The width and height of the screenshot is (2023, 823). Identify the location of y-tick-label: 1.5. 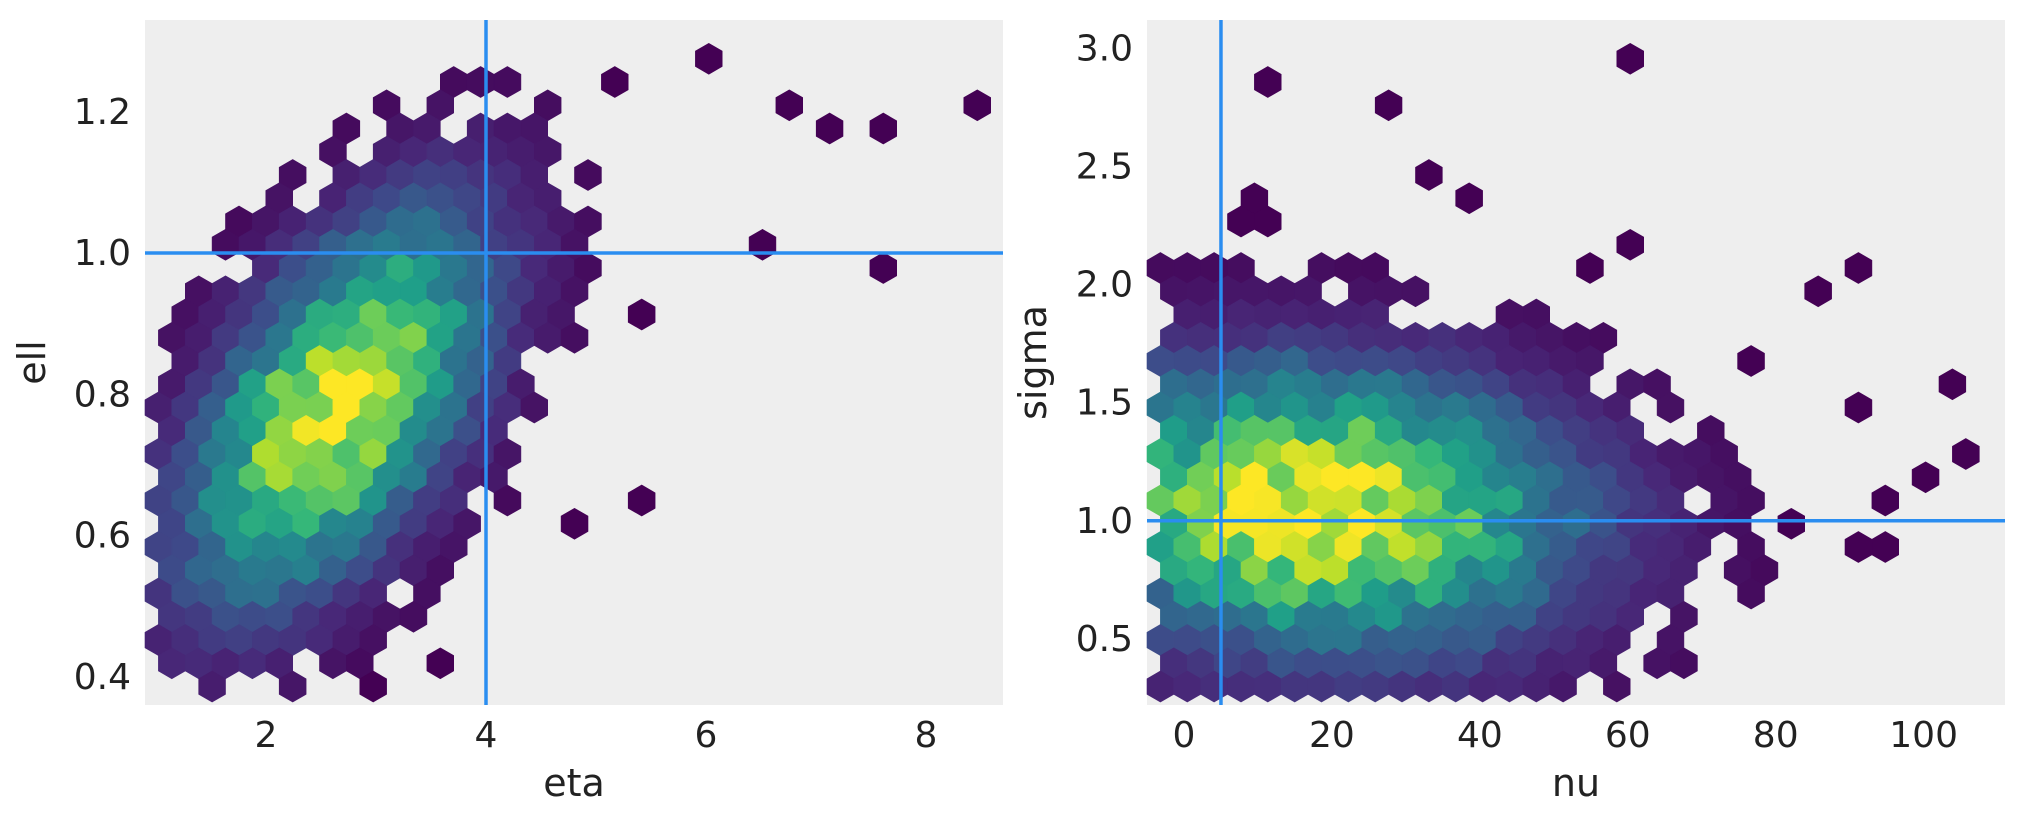
(1104, 403).